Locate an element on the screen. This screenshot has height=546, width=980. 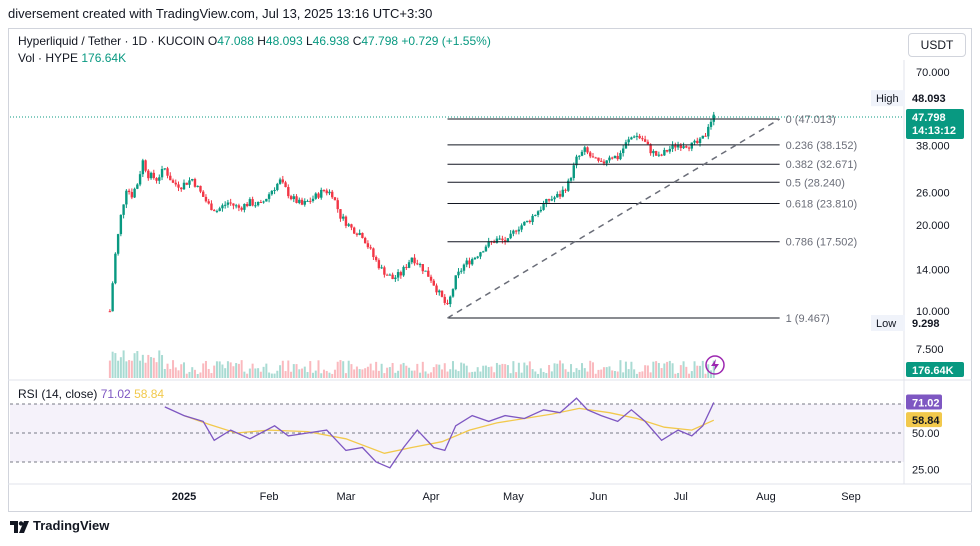
symbol-name: Hyperliquid / Tether · 1D · KUCOIN is located at coordinates (111, 41).